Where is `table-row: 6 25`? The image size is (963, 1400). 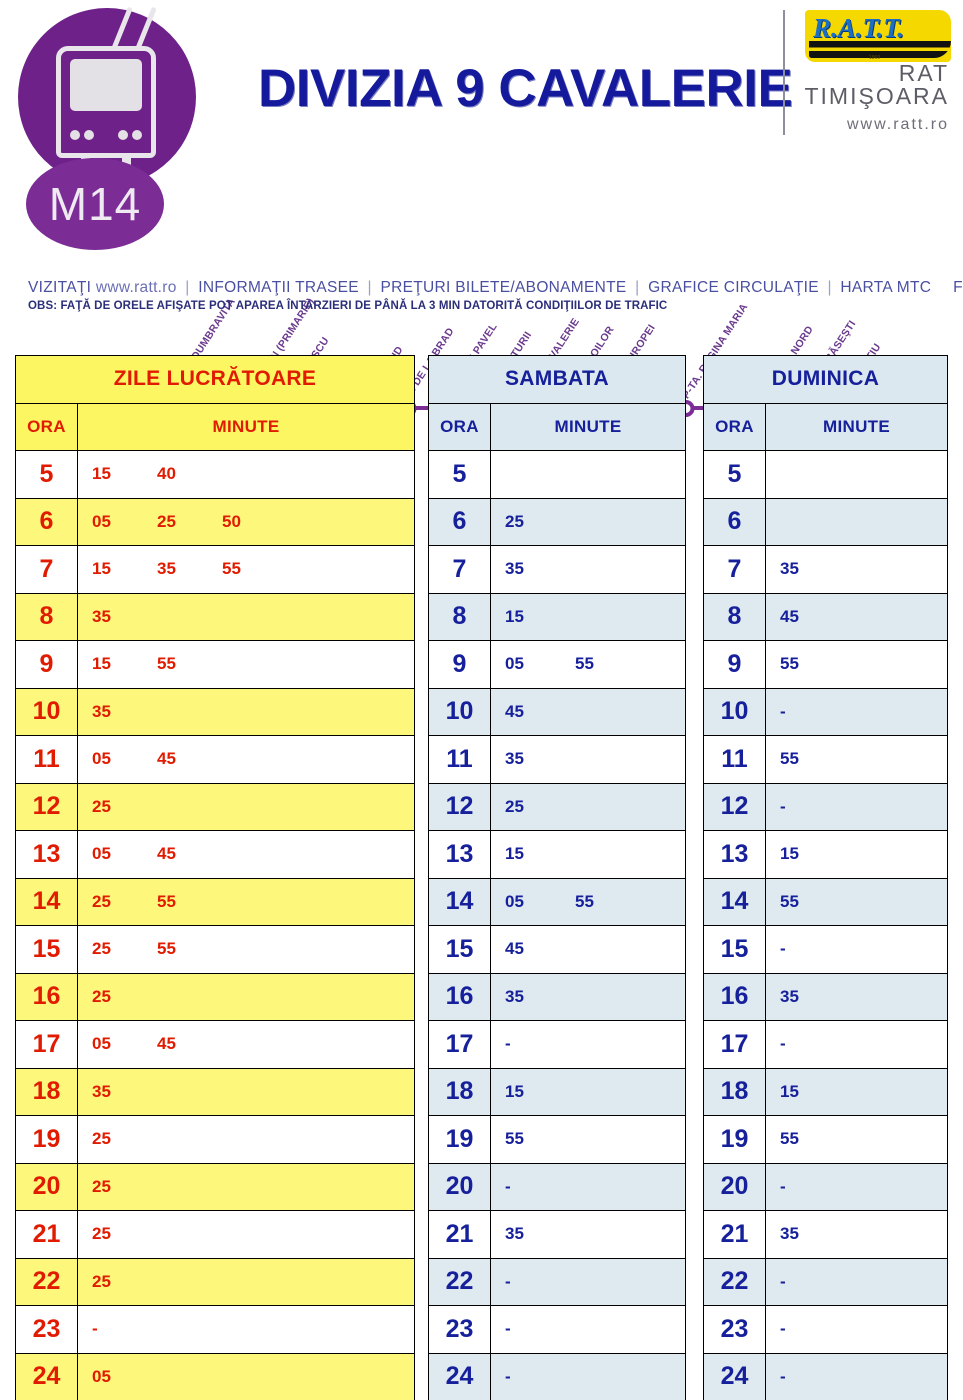
table-row: 6 25 is located at coordinates (557, 521).